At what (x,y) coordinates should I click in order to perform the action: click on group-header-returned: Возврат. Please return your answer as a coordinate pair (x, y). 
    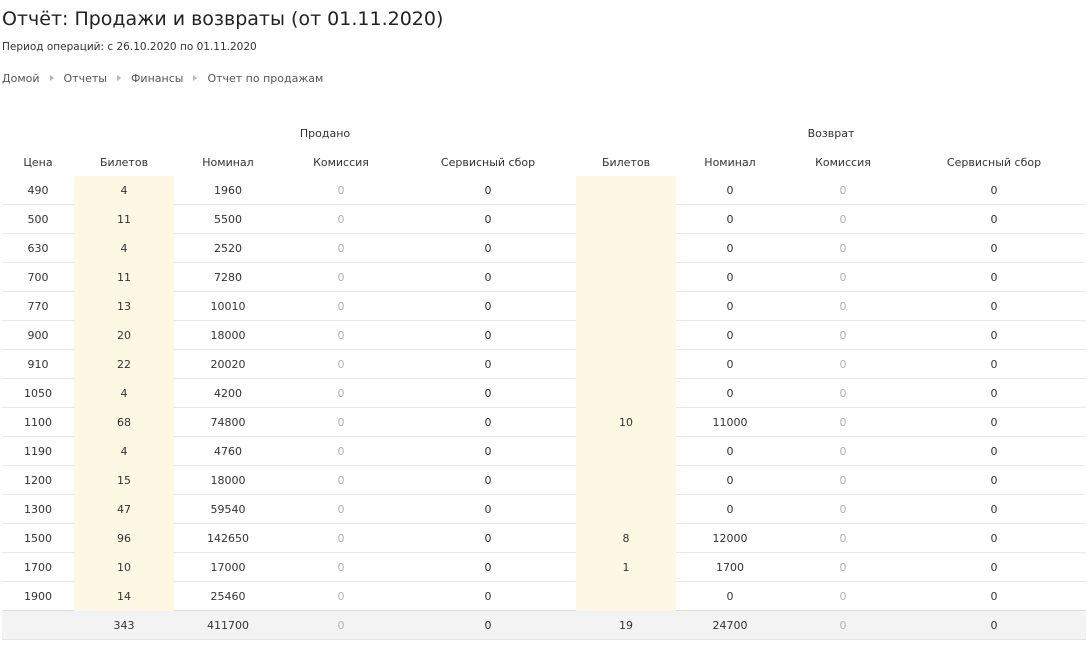
    Looking at the image, I should click on (831, 133).